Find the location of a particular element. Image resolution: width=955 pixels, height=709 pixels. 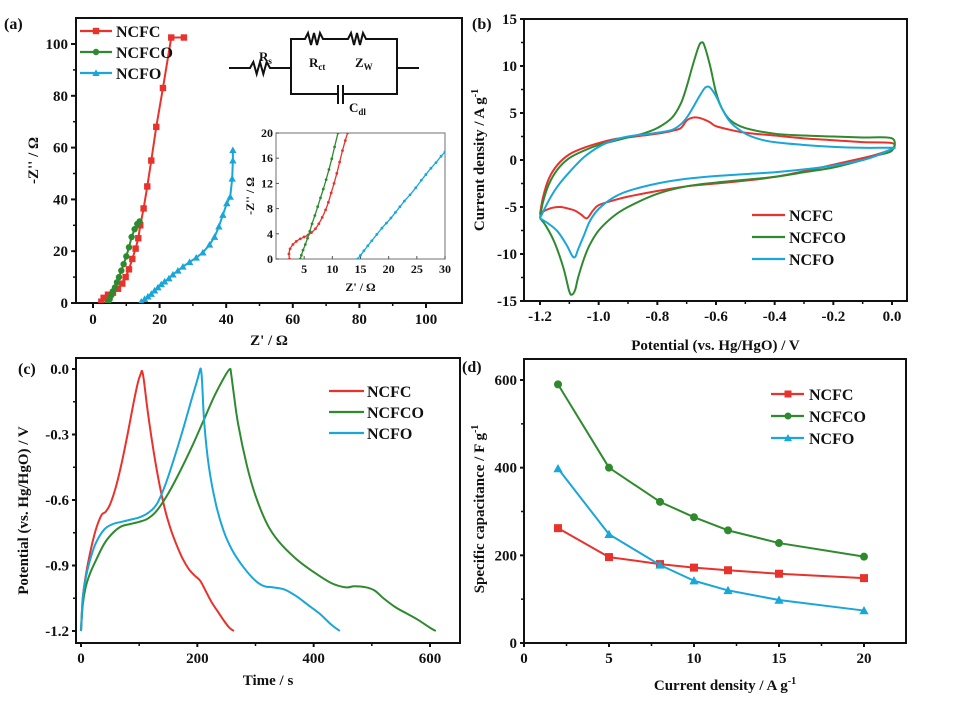

series-group-b is located at coordinates (717, 168).